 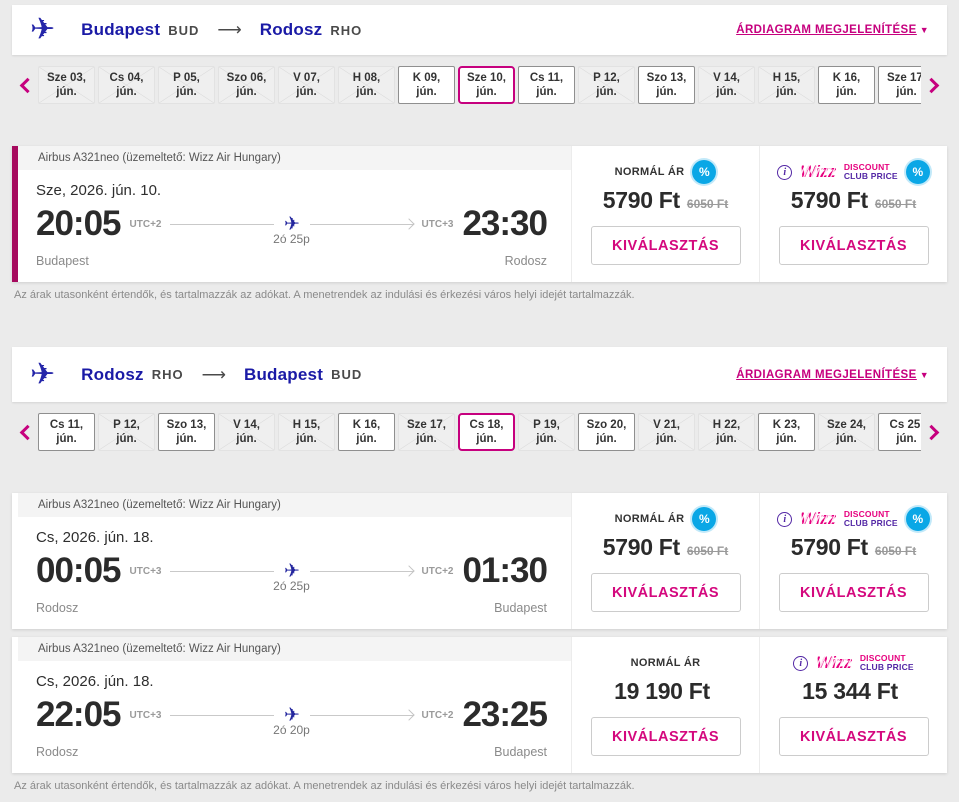 I want to click on date-tile: P 19, jún., so click(x=546, y=432).